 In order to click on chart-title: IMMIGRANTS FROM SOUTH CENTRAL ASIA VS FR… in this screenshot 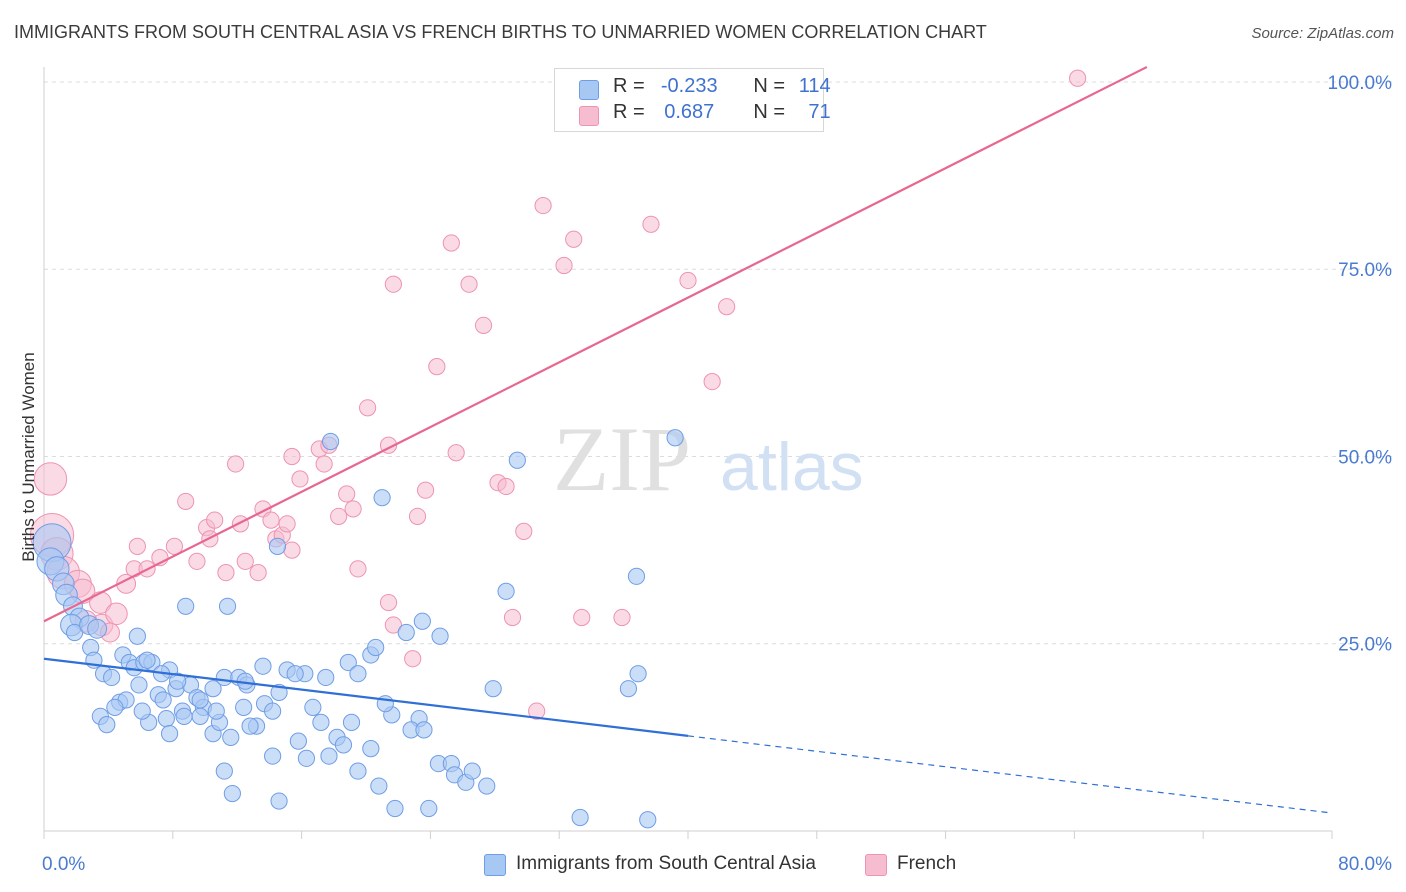, I will do `click(500, 32)`.